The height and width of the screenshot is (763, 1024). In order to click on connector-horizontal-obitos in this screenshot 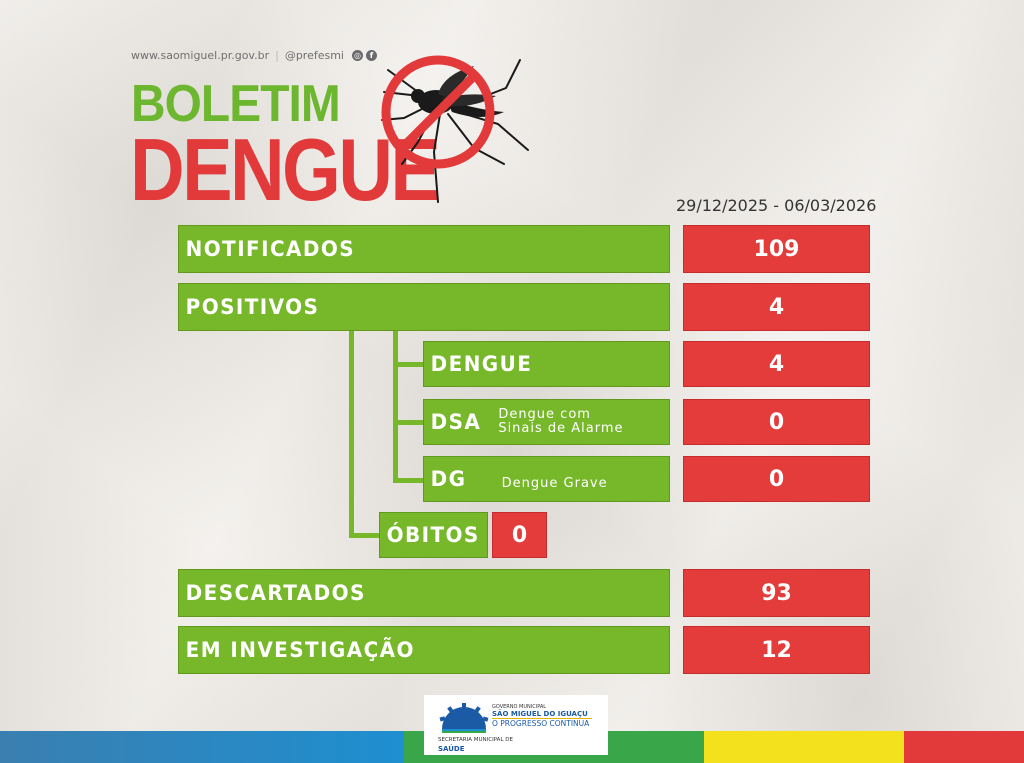, I will do `click(364, 535)`.